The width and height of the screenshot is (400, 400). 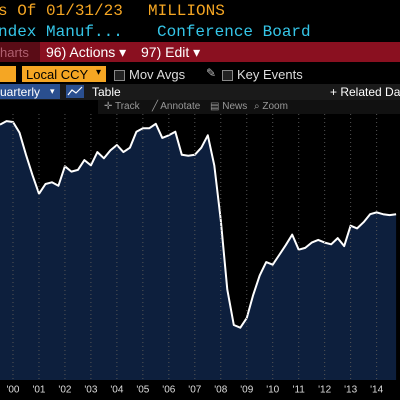 What do you see at coordinates (246, 390) in the screenshot?
I see `x-tick-label: '09` at bounding box center [246, 390].